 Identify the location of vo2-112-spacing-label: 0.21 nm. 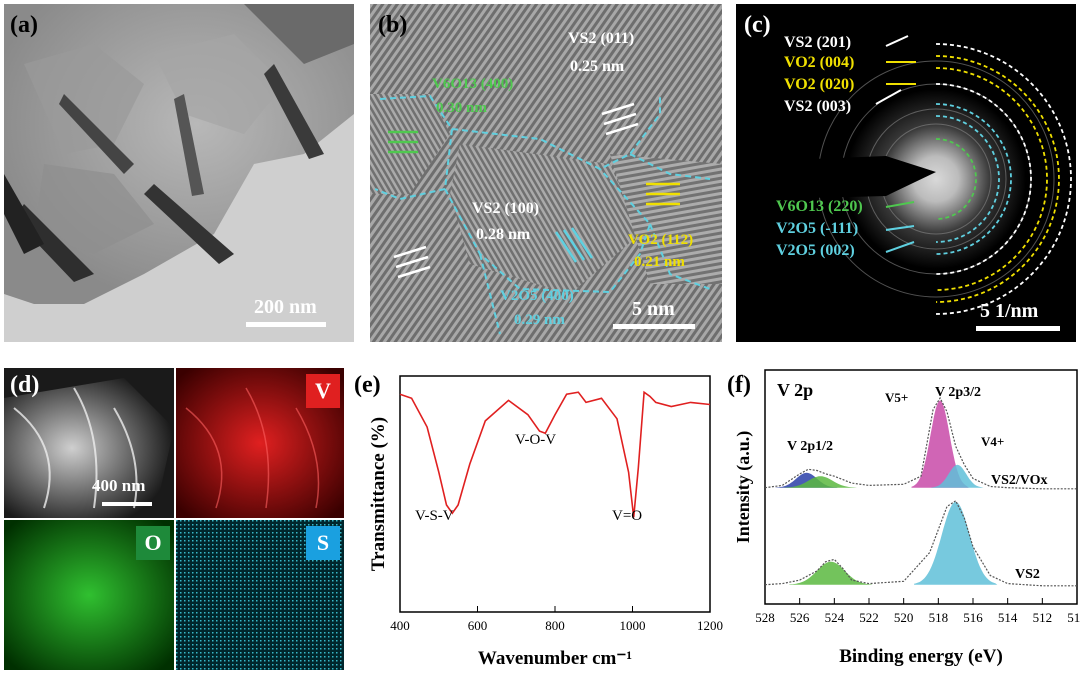
(659, 262).